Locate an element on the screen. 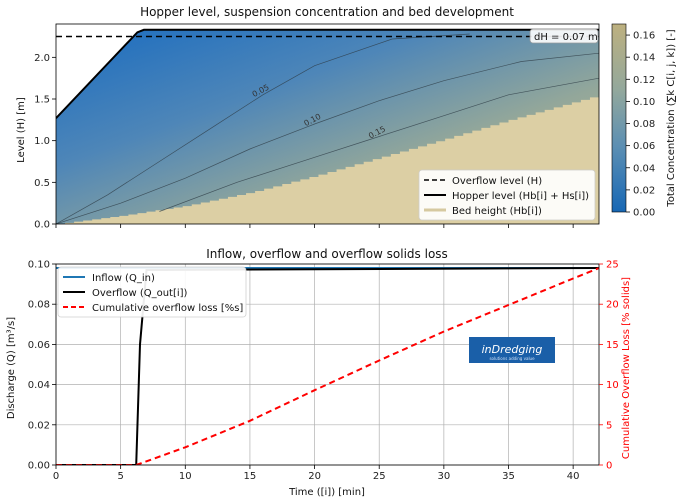 The width and height of the screenshot is (690, 503). top-y-axis-label: Level (H) [m] is located at coordinates (21, 130).